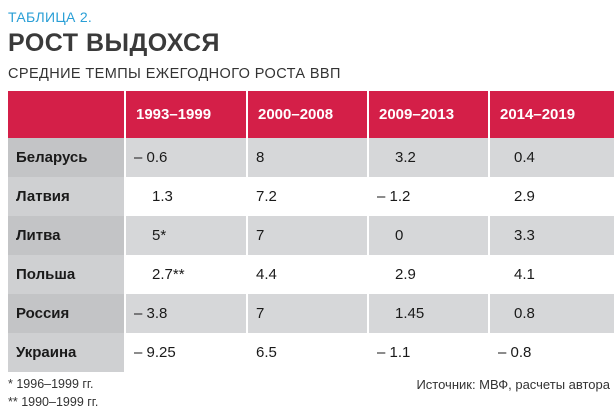  What do you see at coordinates (428, 313) in the screenshot?
I see `table-cell: 1.45` at bounding box center [428, 313].